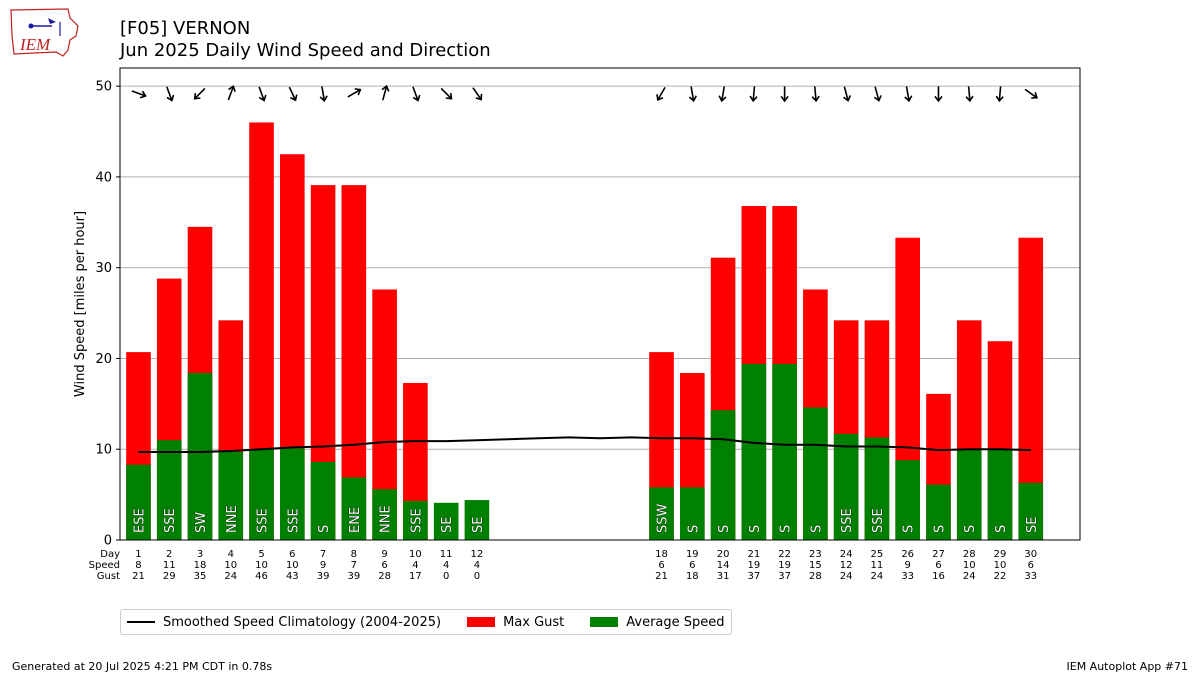 This screenshot has width=1200, height=675. What do you see at coordinates (353, 576) in the screenshot?
I see `x-tick-gust: 39` at bounding box center [353, 576].